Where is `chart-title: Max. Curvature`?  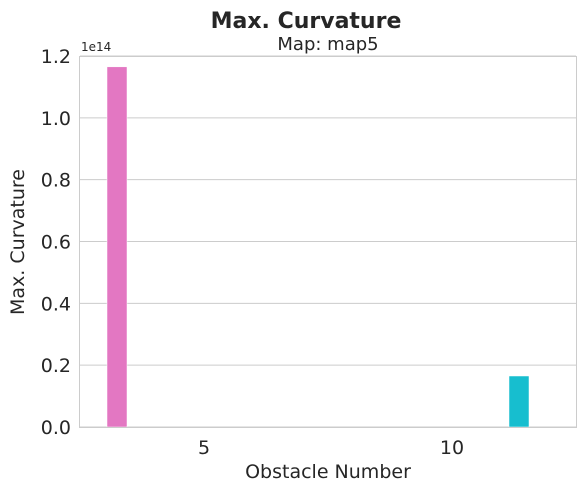 chart-title: Max. Curvature is located at coordinates (306, 21).